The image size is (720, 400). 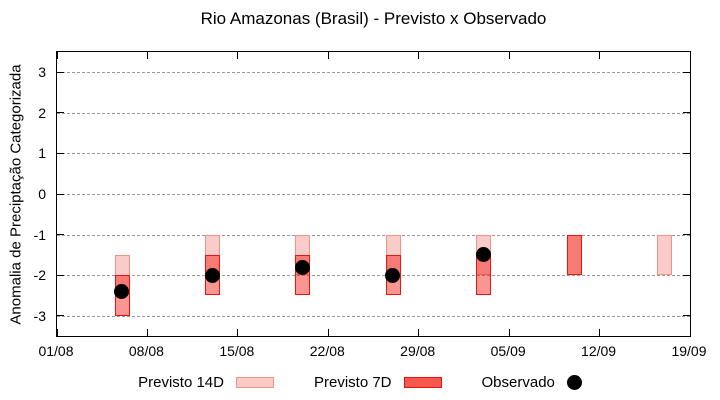 I want to click on legend-item-previsto-7d: Previsto 7D, so click(x=378, y=382).